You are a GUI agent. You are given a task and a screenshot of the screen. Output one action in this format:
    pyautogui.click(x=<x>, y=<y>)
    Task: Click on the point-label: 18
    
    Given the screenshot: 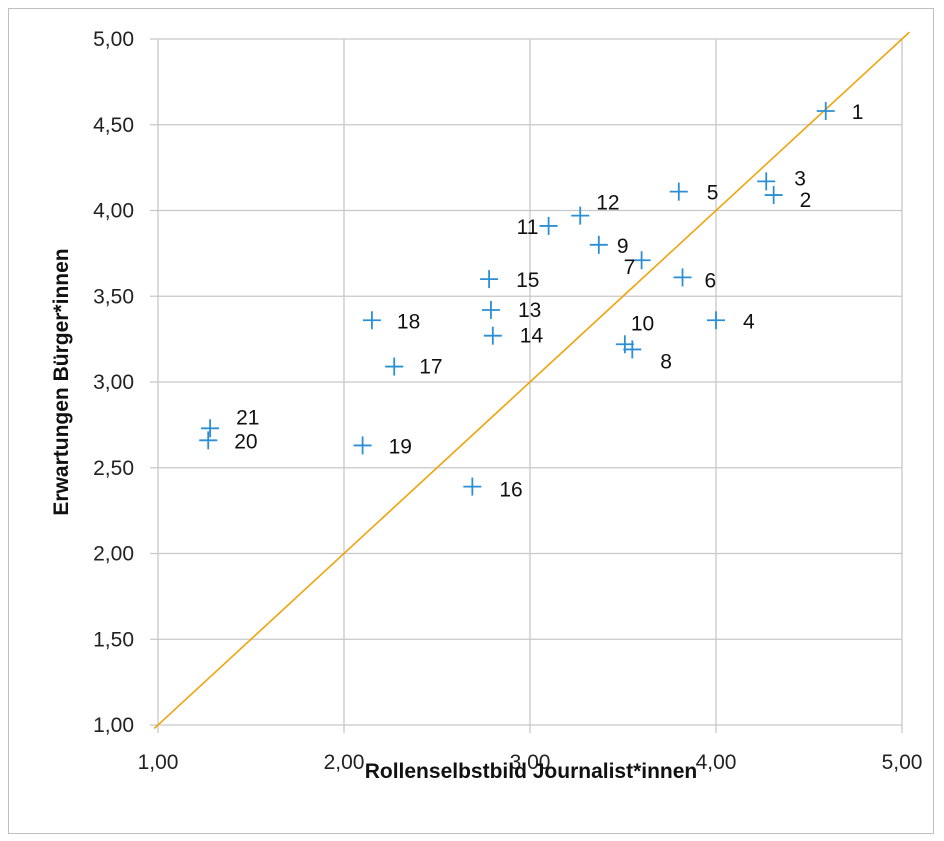 What is the action you would take?
    pyautogui.click(x=408, y=321)
    